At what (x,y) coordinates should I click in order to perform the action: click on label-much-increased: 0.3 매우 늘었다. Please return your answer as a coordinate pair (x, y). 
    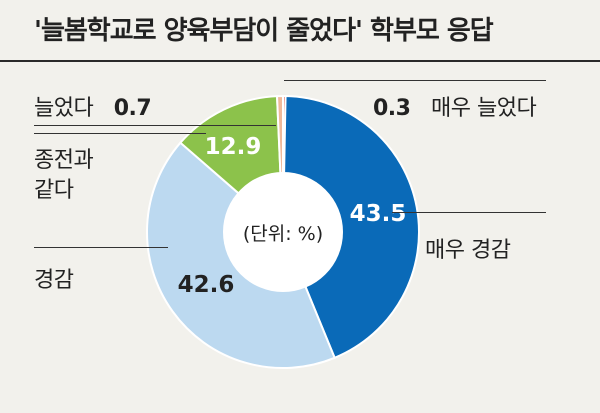
    Looking at the image, I should click on (455, 106).